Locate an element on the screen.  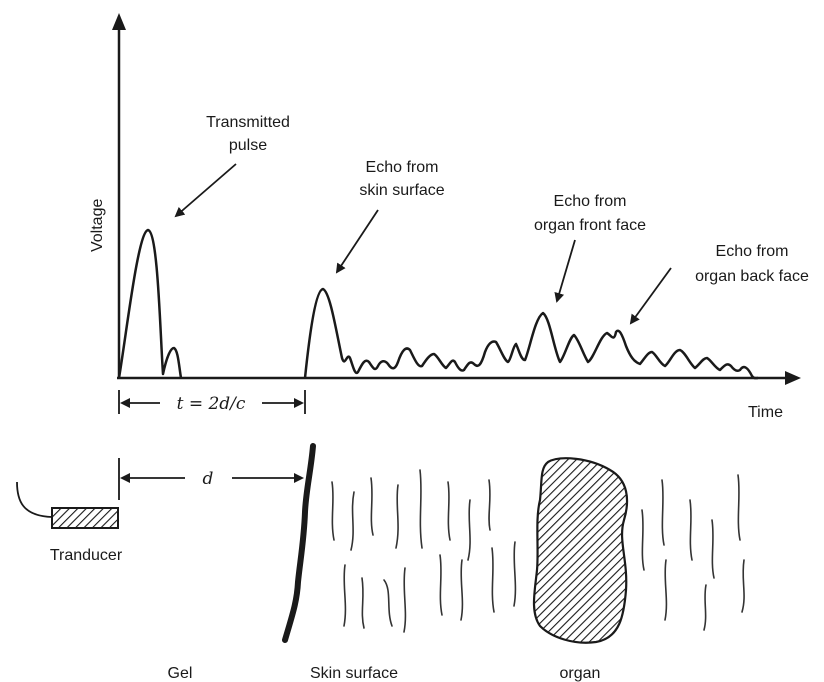
skin-surface-line is located at coordinates (299, 543).